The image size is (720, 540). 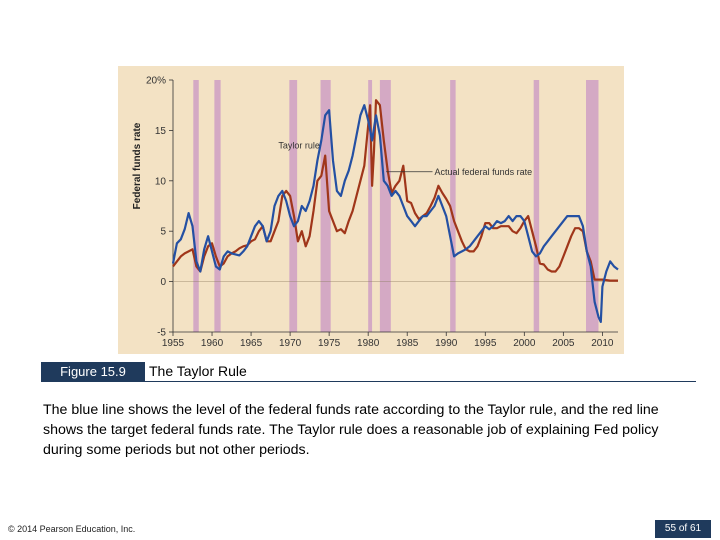 I want to click on x-tick-label: 1985, so click(x=407, y=343).